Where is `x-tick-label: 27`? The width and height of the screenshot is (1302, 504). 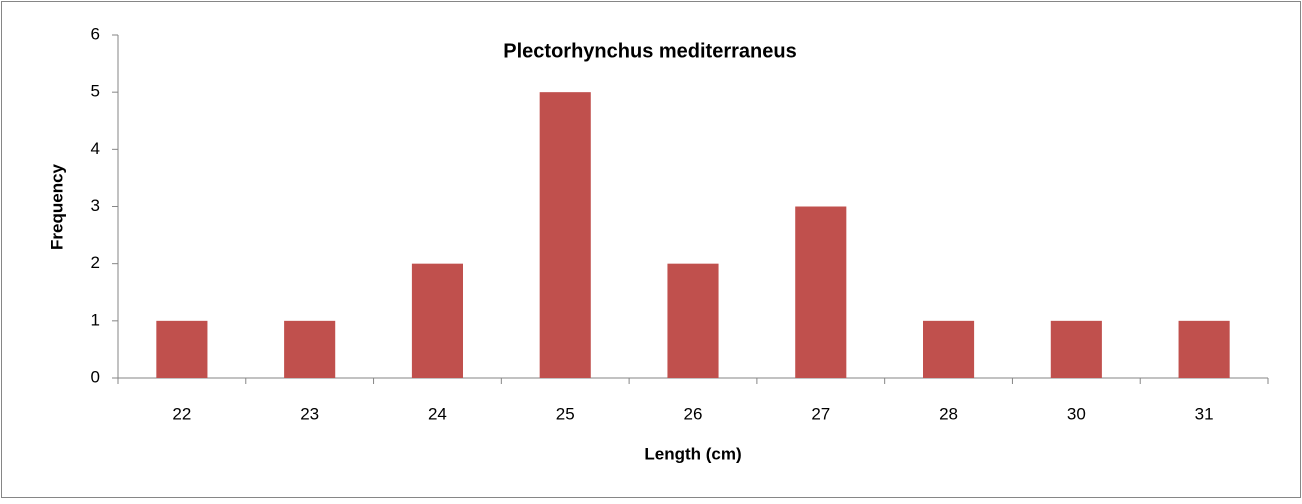 x-tick-label: 27 is located at coordinates (820, 413).